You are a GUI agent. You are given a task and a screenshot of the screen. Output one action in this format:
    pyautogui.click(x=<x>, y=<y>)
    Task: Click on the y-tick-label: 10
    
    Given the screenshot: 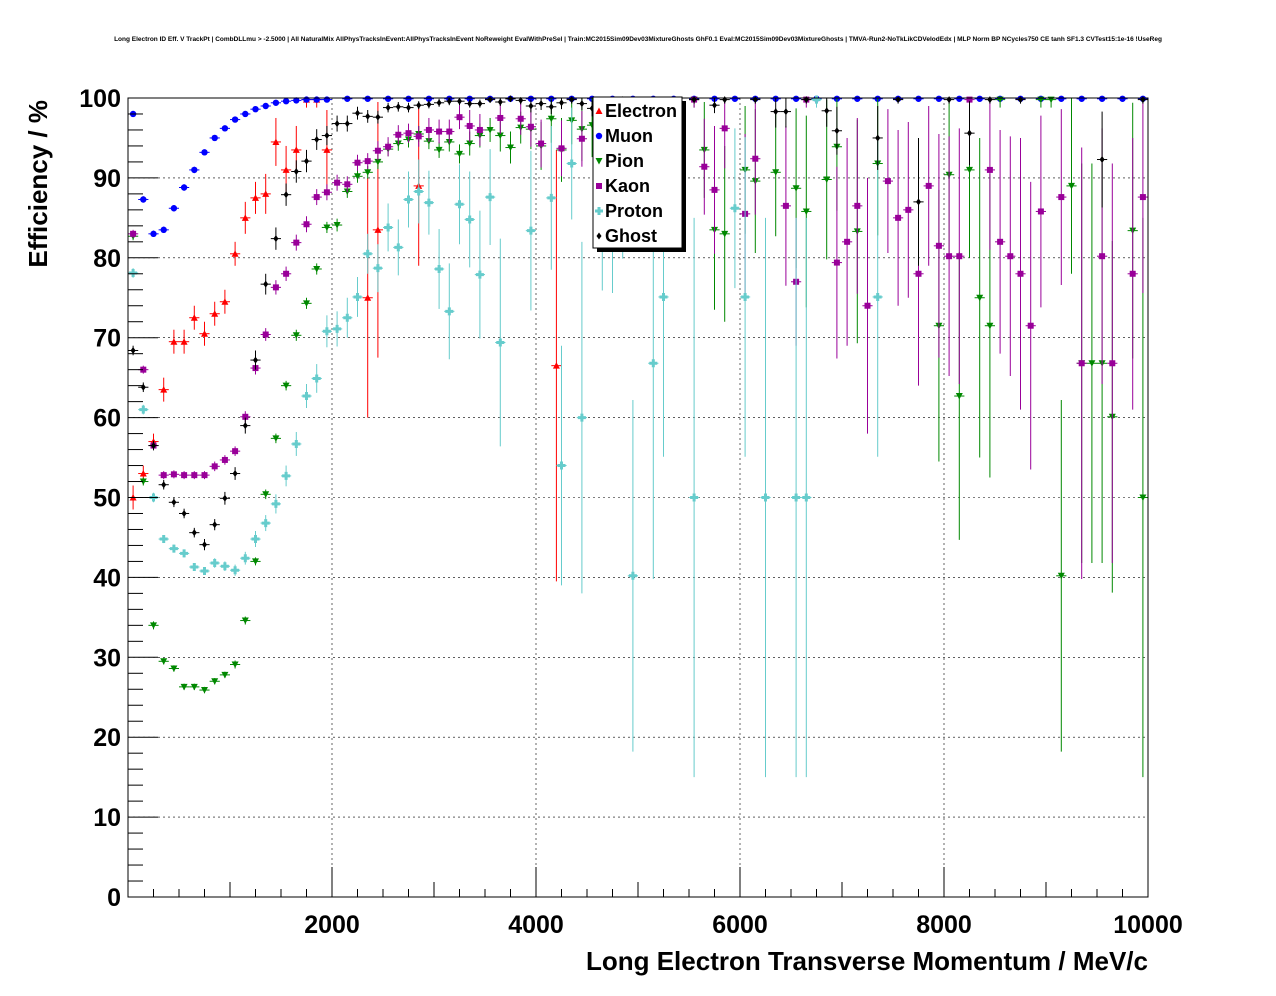 What is the action you would take?
    pyautogui.click(x=107, y=818)
    